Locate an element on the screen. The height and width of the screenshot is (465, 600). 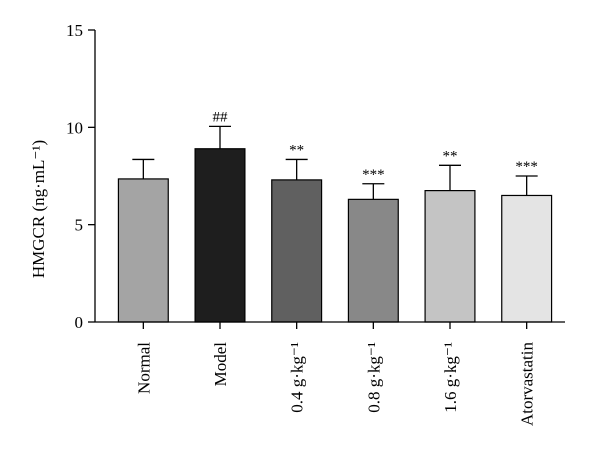
x-tick-label: 0.8 g·kg⁻¹ is located at coordinates (373, 377).